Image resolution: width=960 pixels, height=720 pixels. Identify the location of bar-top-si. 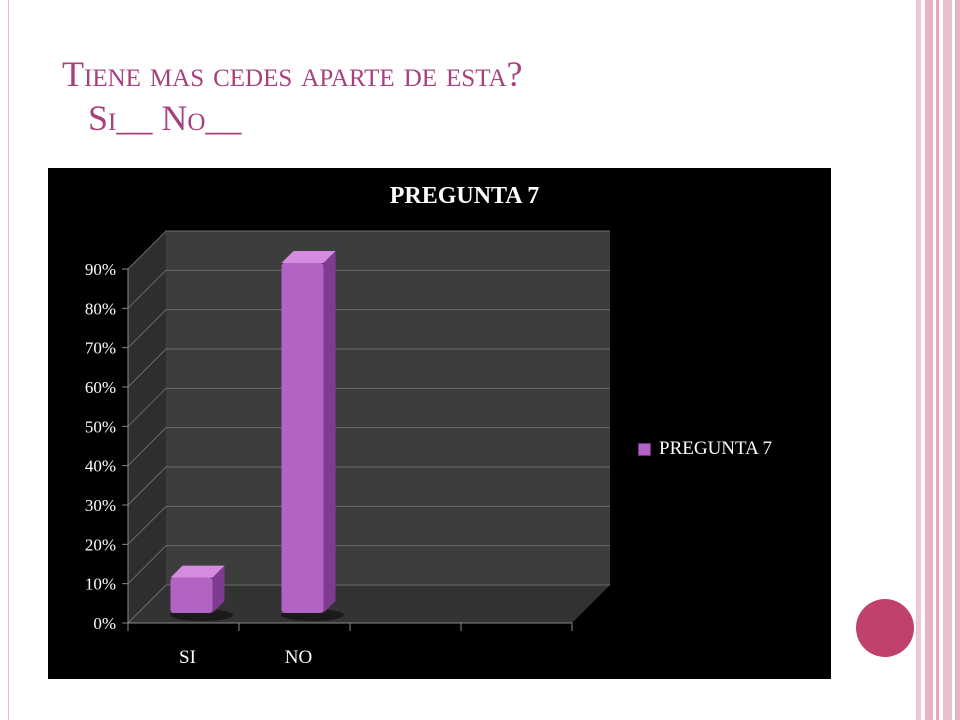
(197, 571).